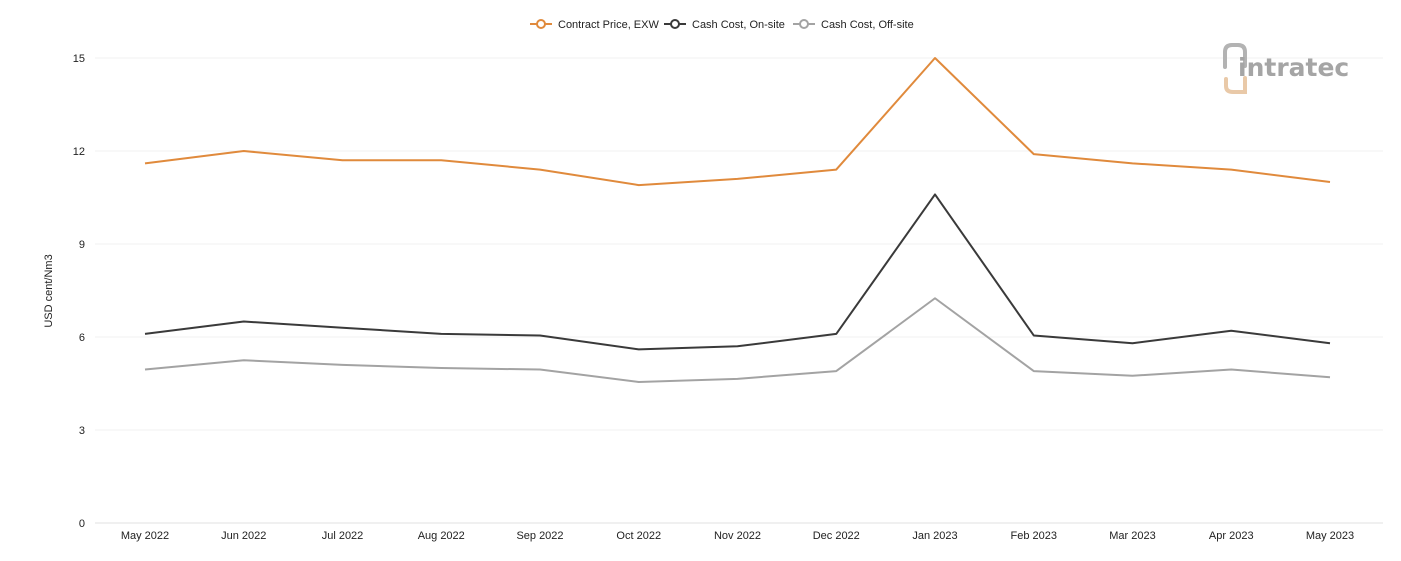  I want to click on logo-accent-icon, so click(1235, 85).